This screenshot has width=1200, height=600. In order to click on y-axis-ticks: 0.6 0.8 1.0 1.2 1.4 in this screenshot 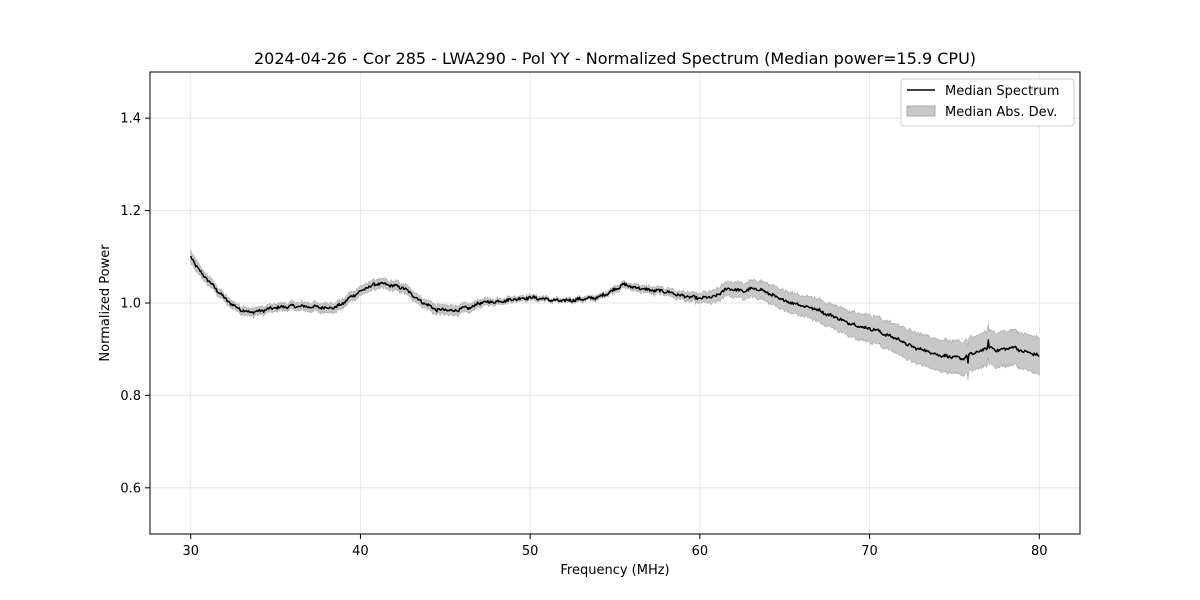, I will do `click(135, 304)`.